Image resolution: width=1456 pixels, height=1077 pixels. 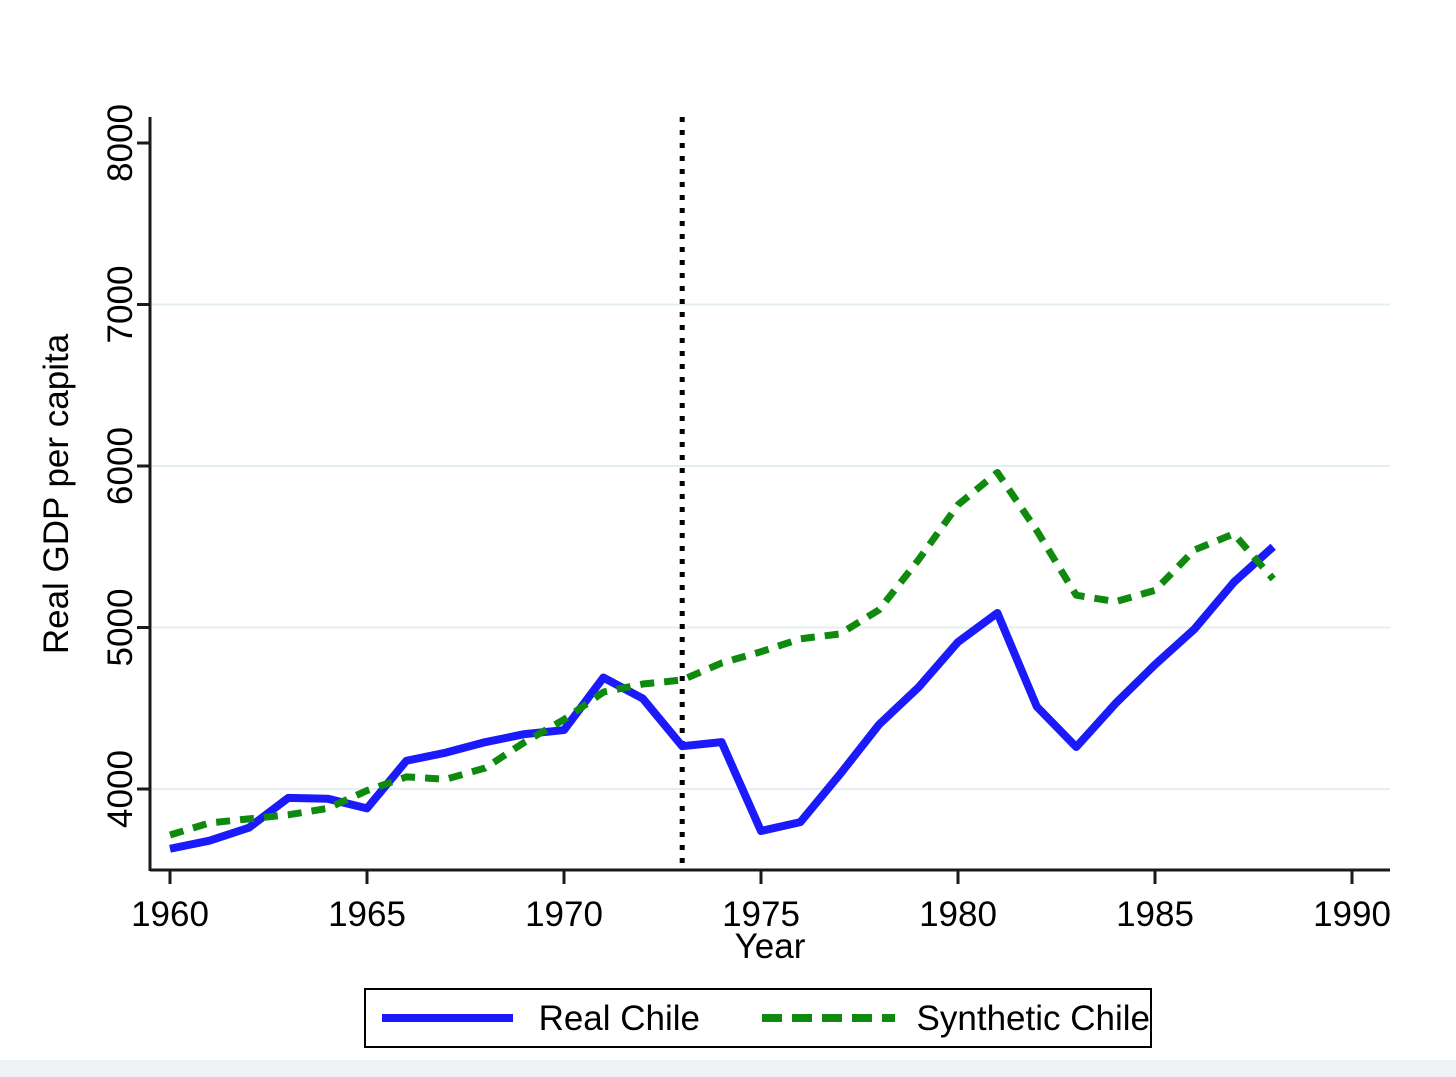 What do you see at coordinates (367, 914) in the screenshot?
I see `x-tick-label: 1965` at bounding box center [367, 914].